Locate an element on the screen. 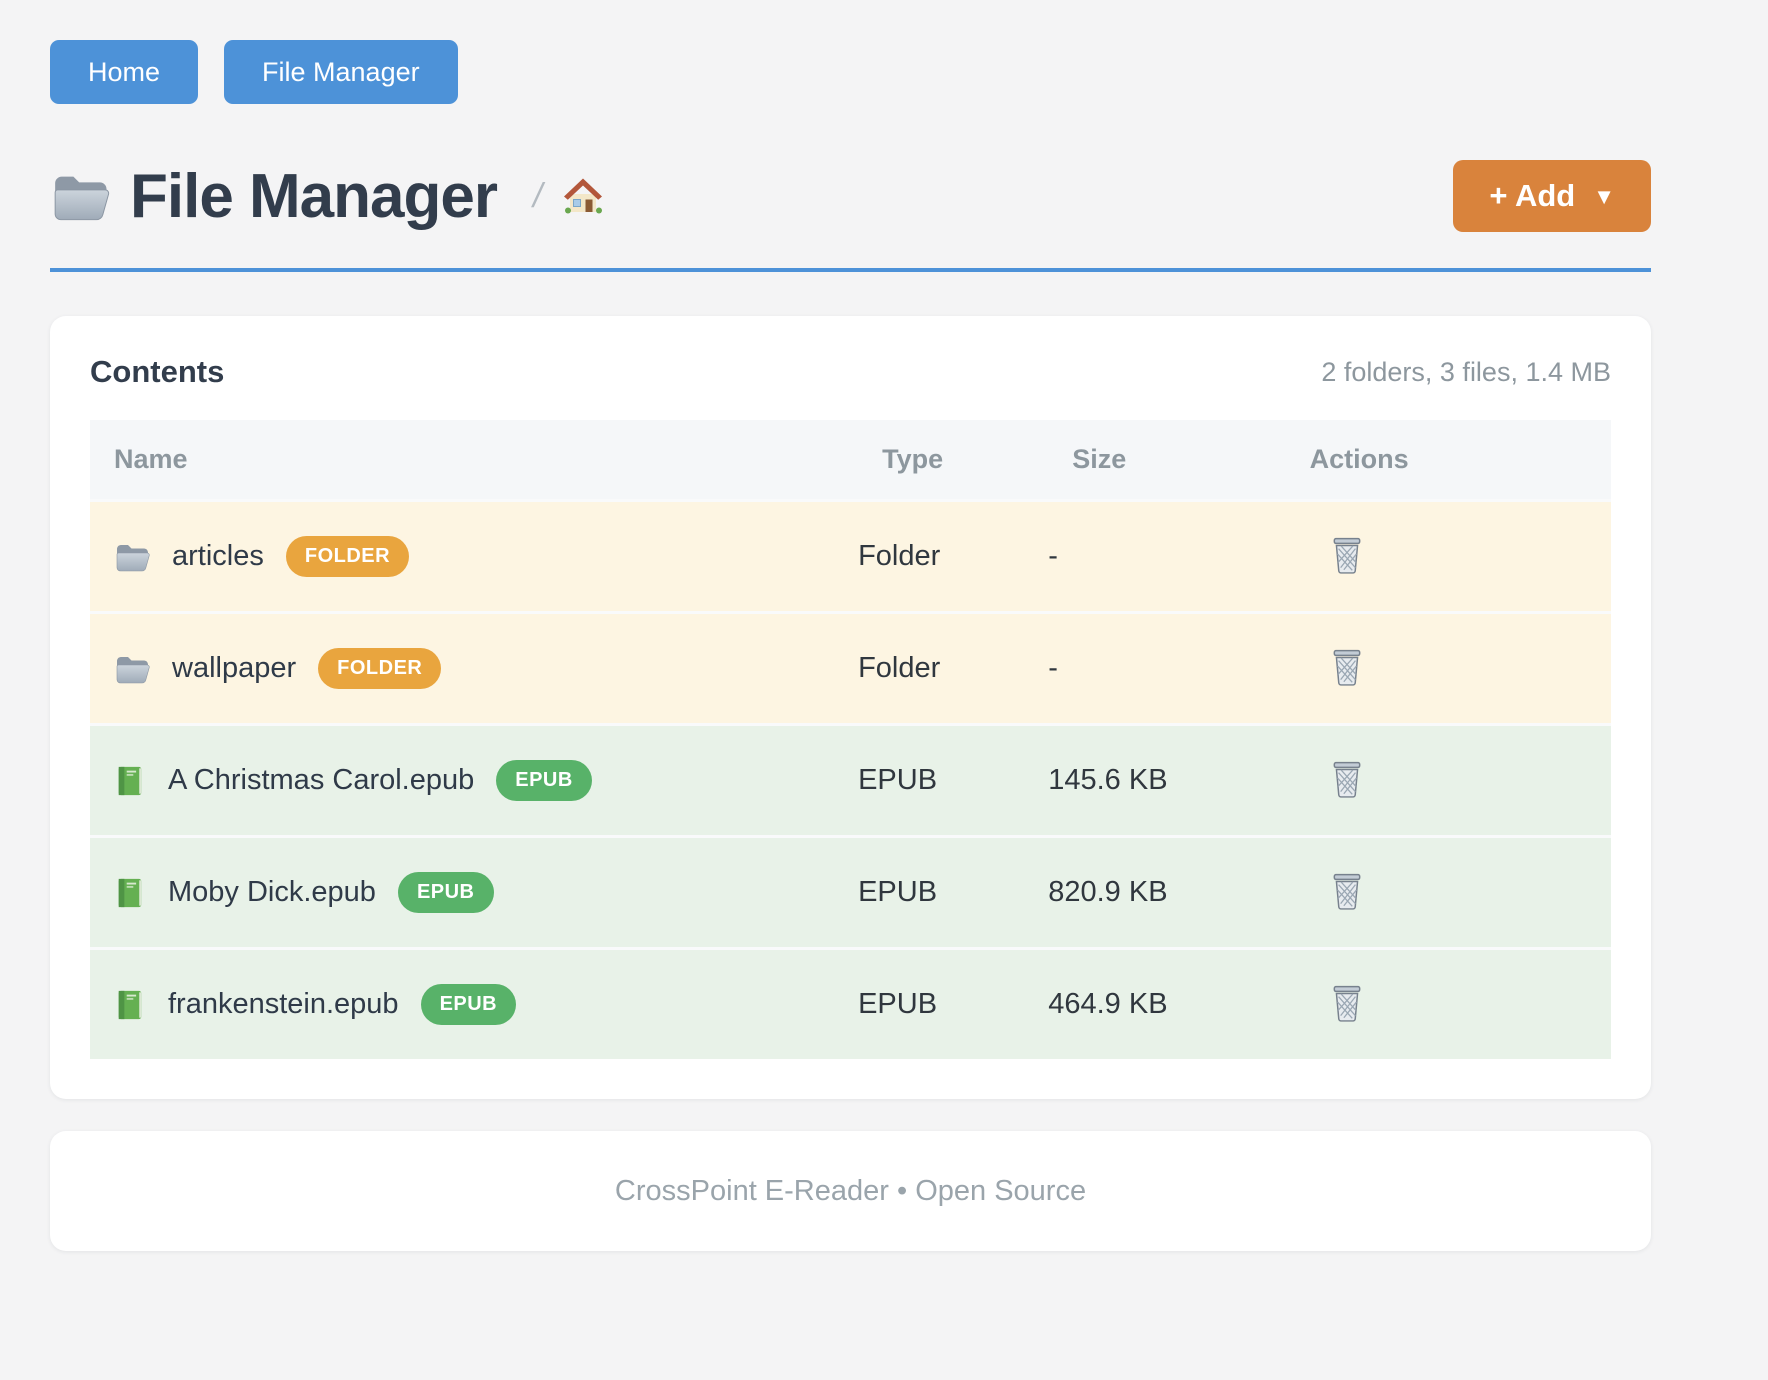 The height and width of the screenshot is (1380, 1768). breadcrumb-home-link is located at coordinates (583, 196).